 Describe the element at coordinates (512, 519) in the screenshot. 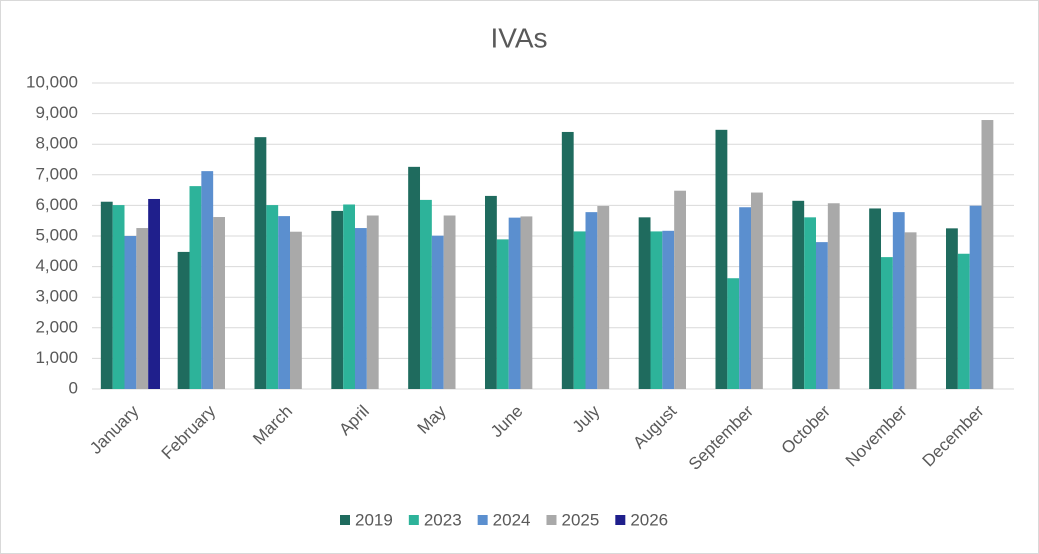

I see `legend-label: 2024` at that location.